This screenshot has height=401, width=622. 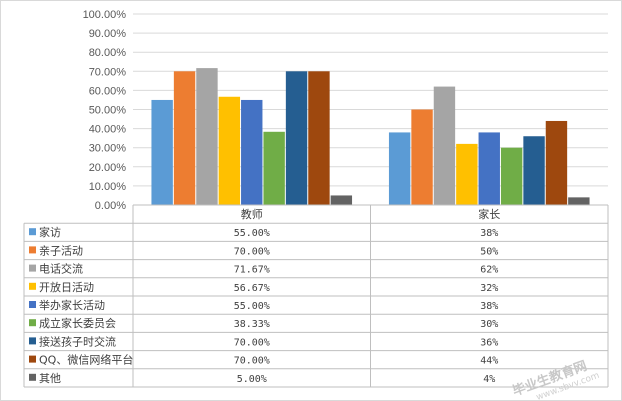 I want to click on y-tick-label: 80.00%, so click(x=108, y=53).